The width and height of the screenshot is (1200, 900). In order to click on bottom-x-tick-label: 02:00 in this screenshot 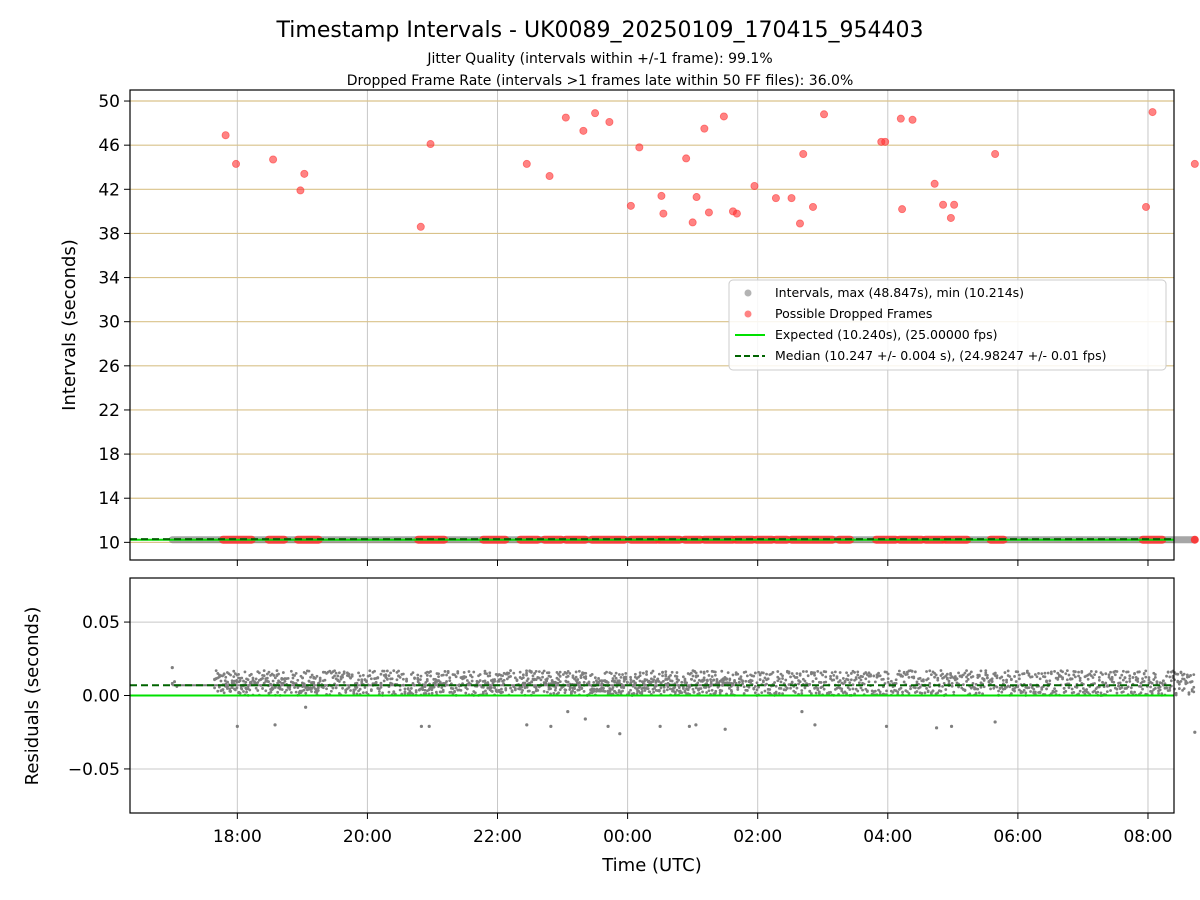, I will do `click(757, 837)`.